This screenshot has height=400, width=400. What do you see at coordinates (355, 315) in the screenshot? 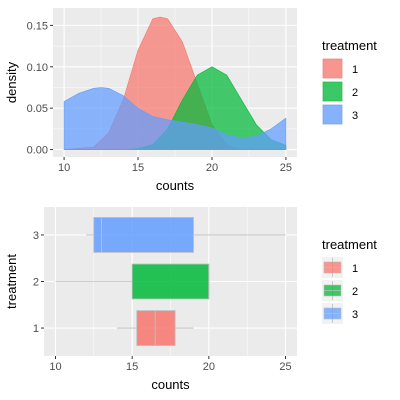
I see `boxplot-legend-label-3: 3` at bounding box center [355, 315].